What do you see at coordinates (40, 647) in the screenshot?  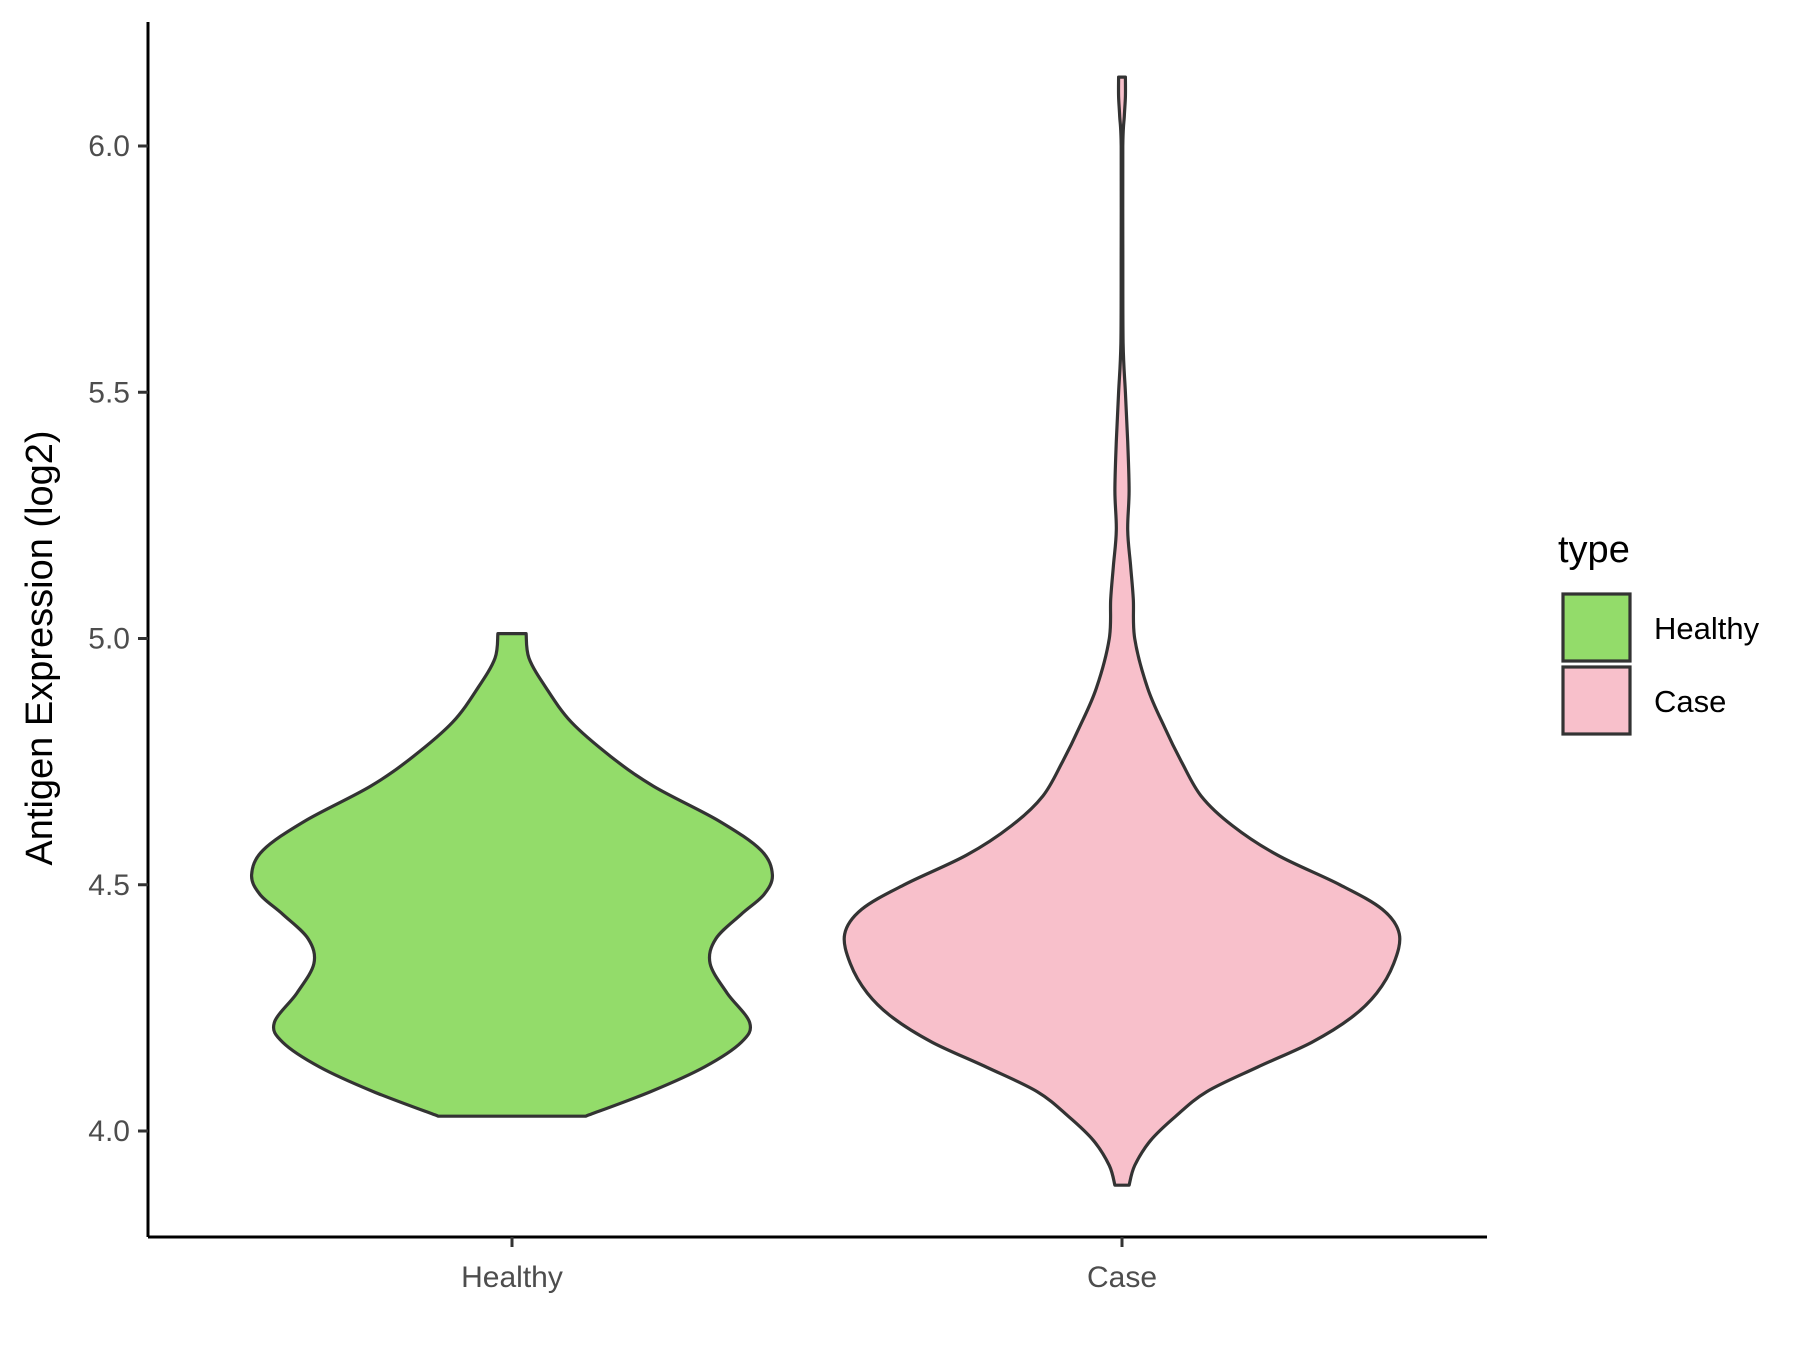 I see `y-axis-title: Antigen Expression (log2)` at bounding box center [40, 647].